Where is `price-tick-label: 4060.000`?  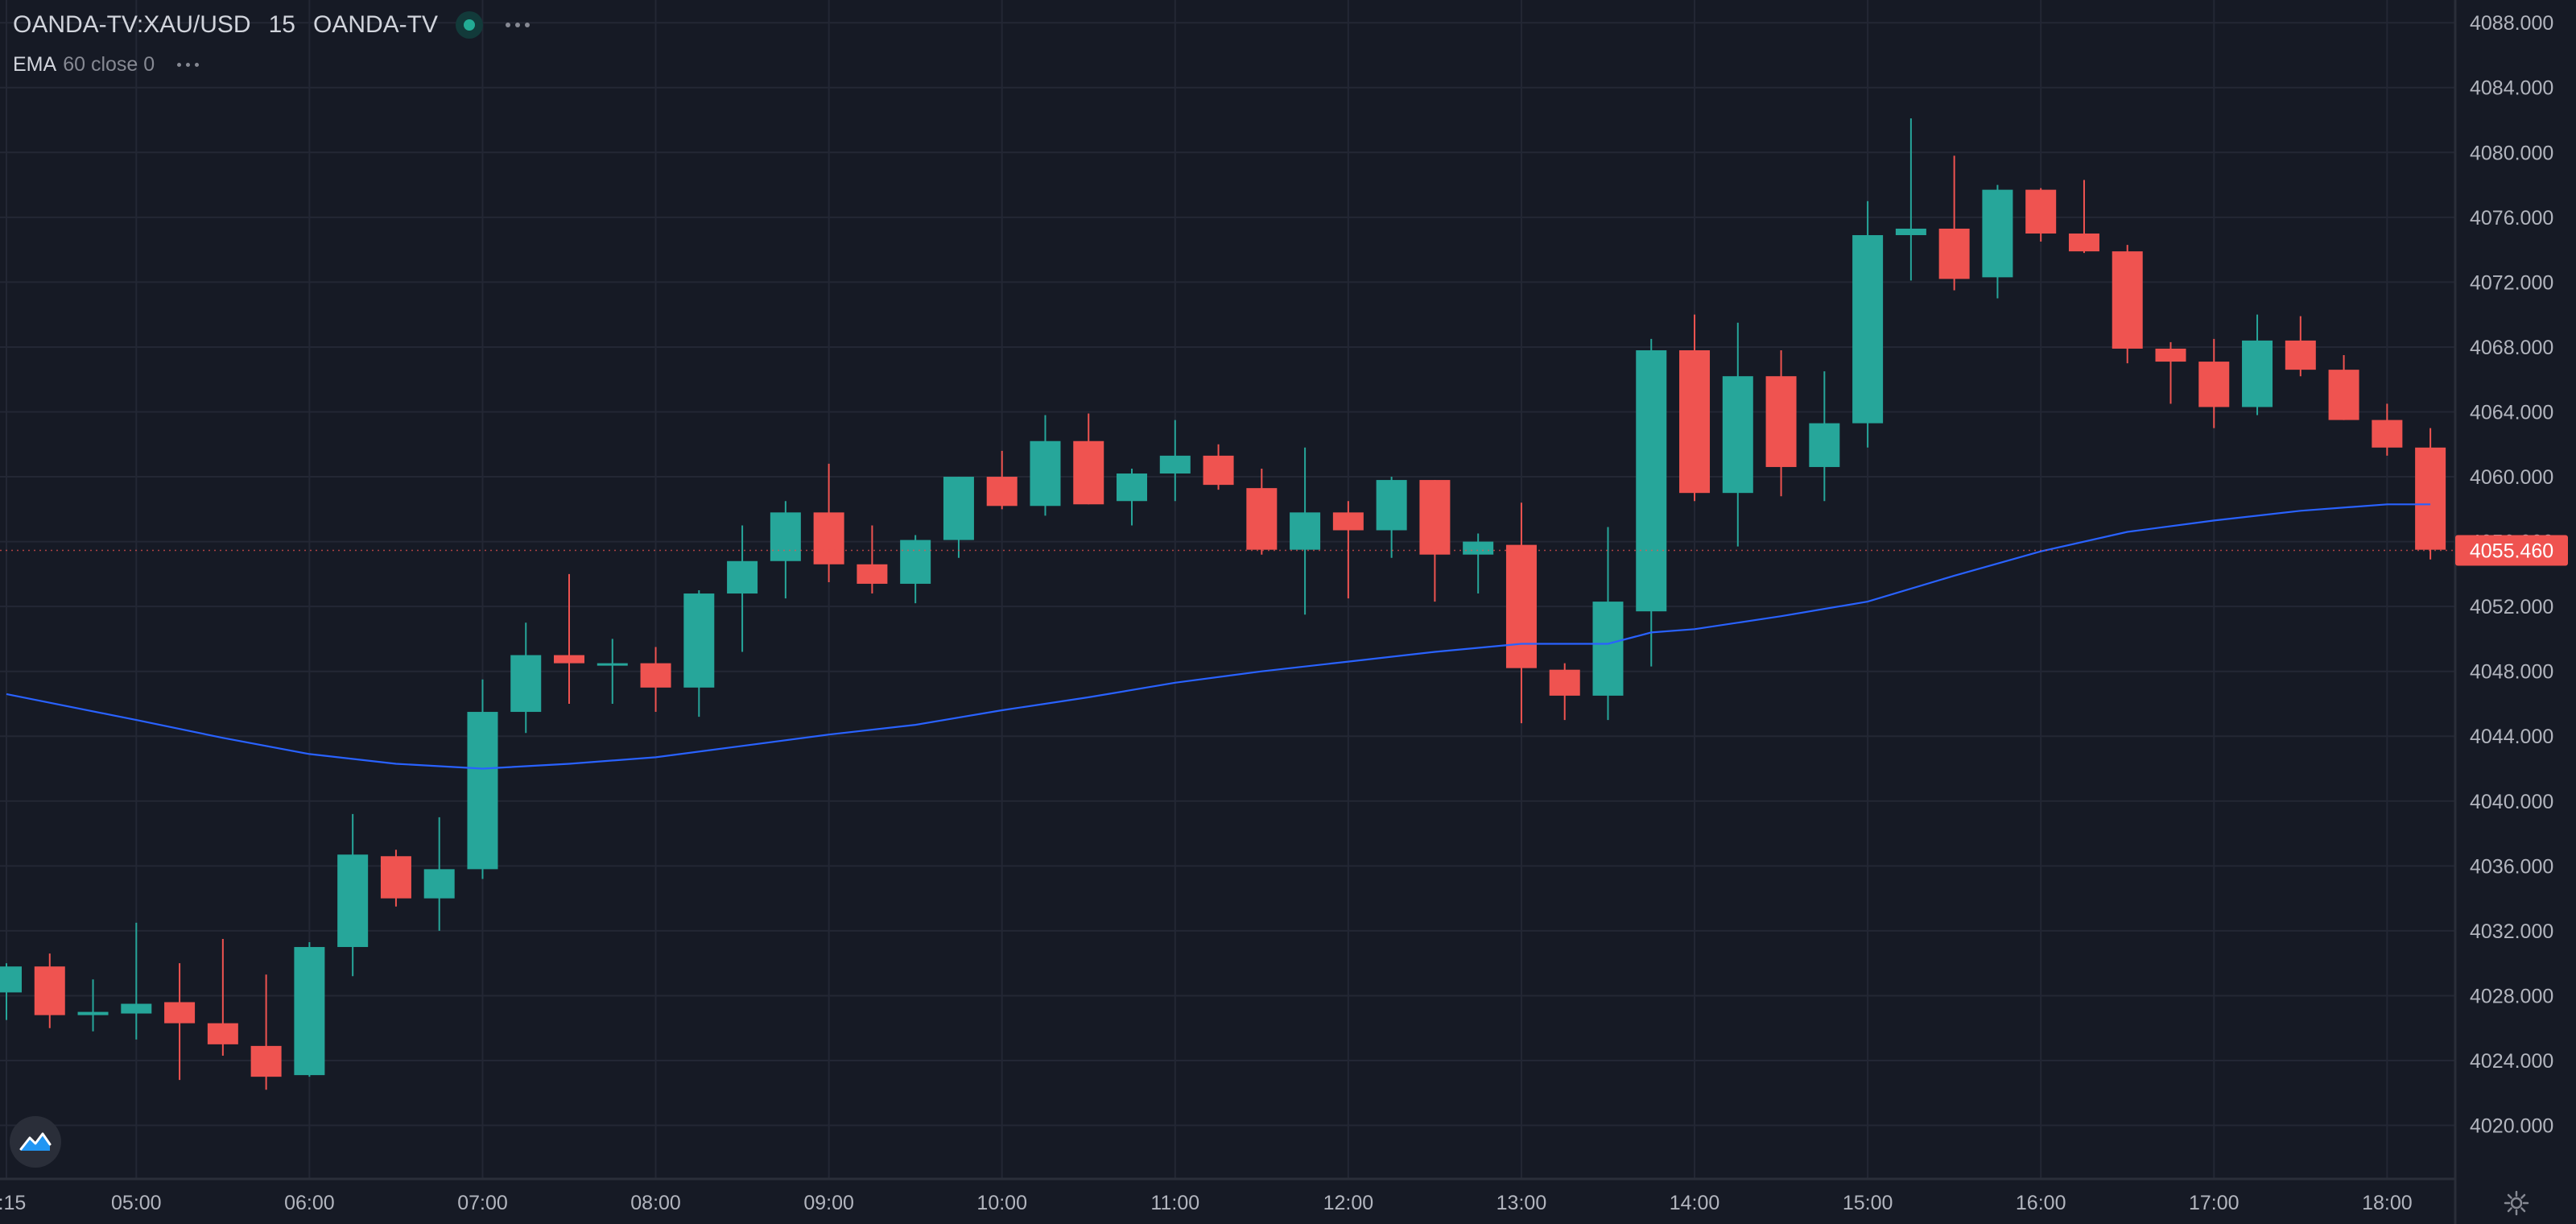 price-tick-label: 4060.000 is located at coordinates (2511, 477).